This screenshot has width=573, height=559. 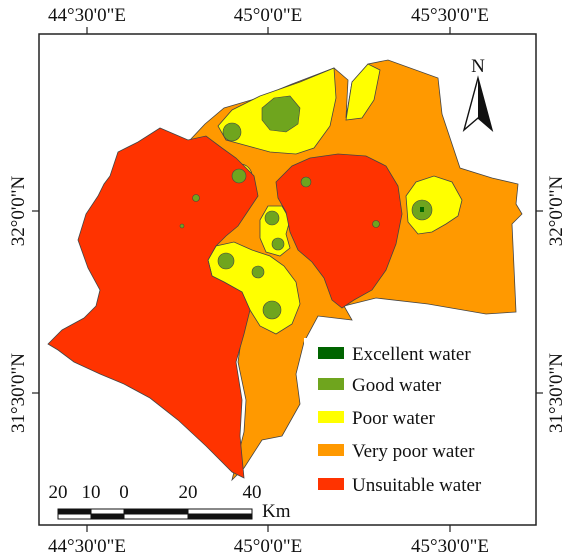 I want to click on good-water-blob-c2, so click(x=278, y=244).